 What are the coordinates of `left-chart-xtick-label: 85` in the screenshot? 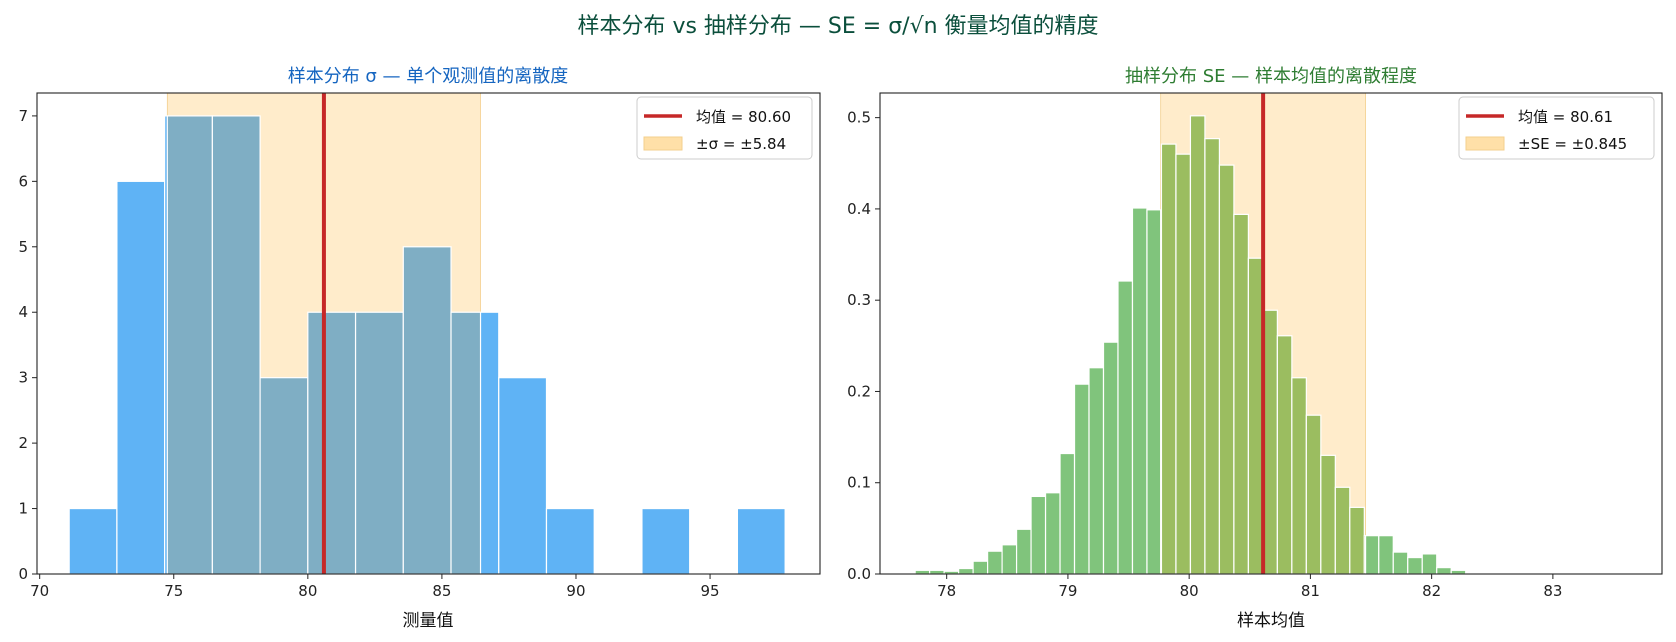 It's located at (441, 591).